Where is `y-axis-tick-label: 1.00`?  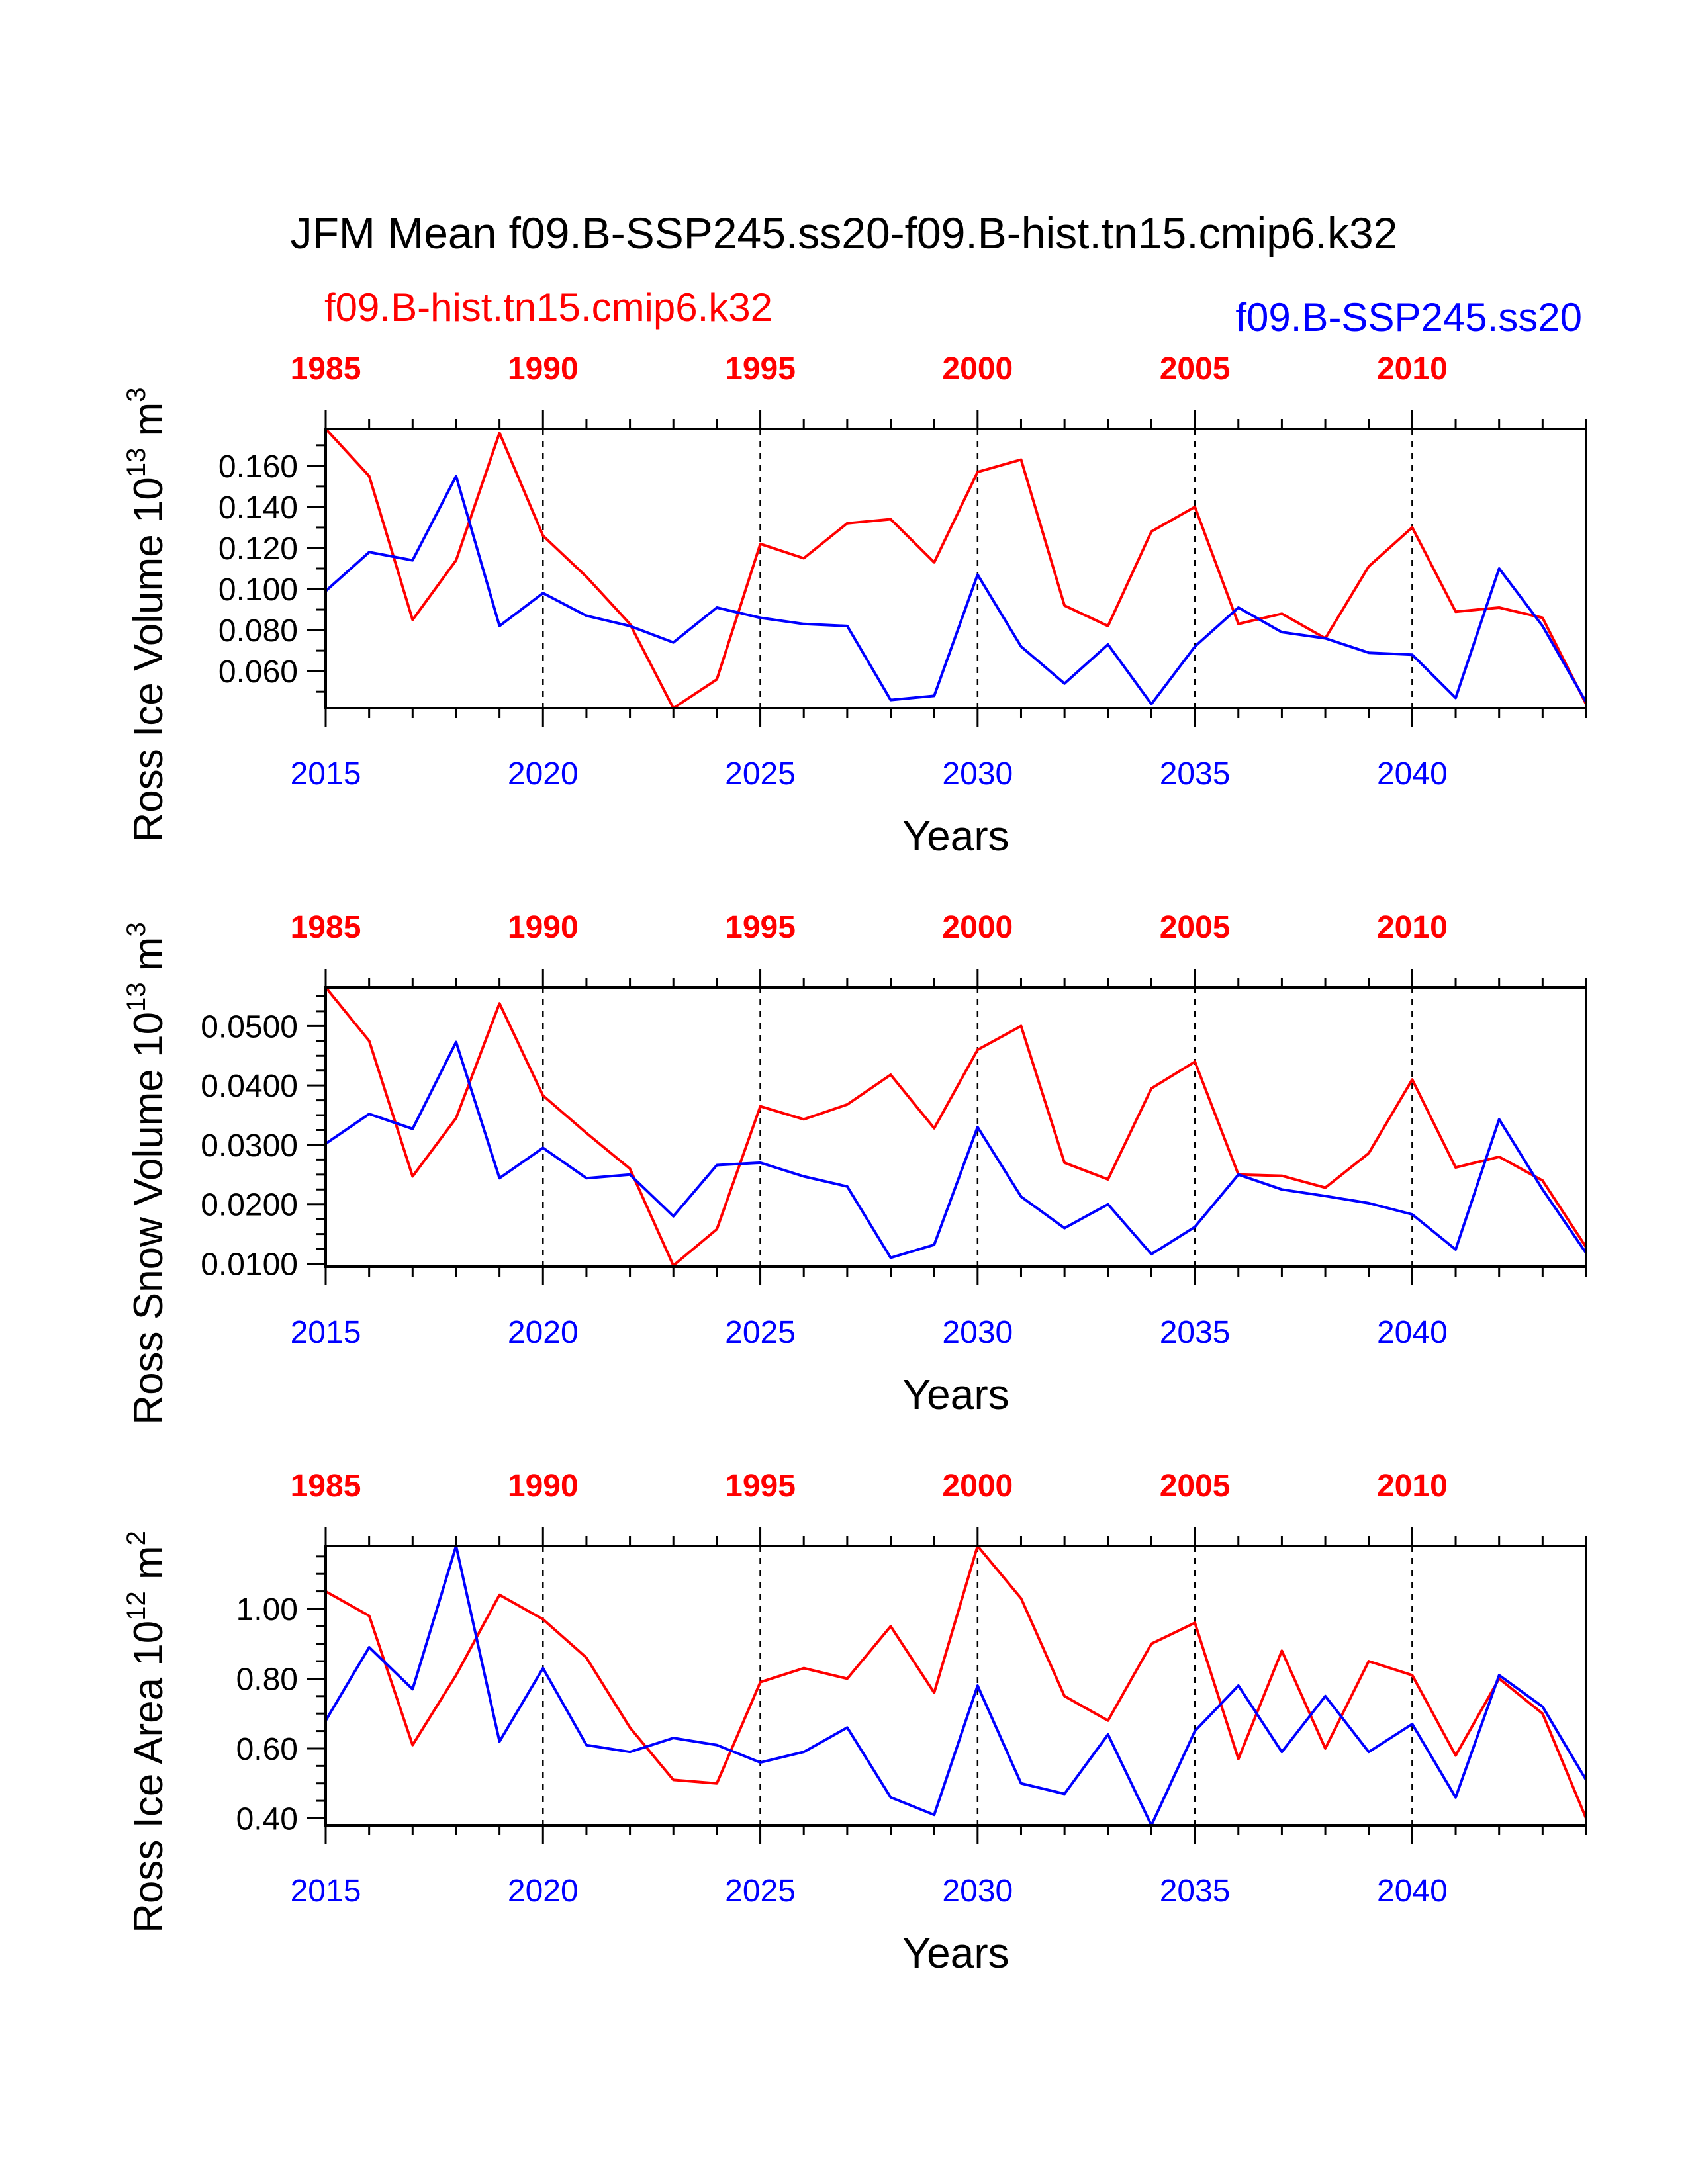
y-axis-tick-label: 1.00 is located at coordinates (267, 1609).